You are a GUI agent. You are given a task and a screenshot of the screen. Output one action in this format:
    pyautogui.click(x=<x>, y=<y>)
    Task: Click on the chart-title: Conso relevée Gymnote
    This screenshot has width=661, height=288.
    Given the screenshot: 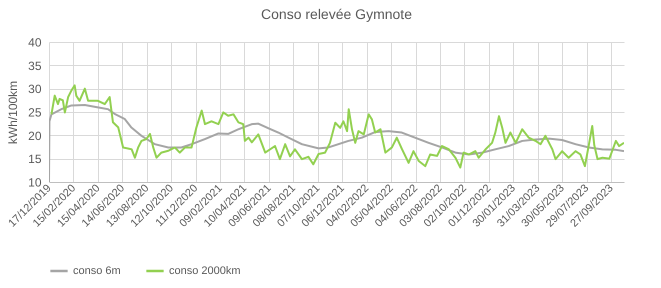 What is the action you would take?
    pyautogui.click(x=336, y=14)
    